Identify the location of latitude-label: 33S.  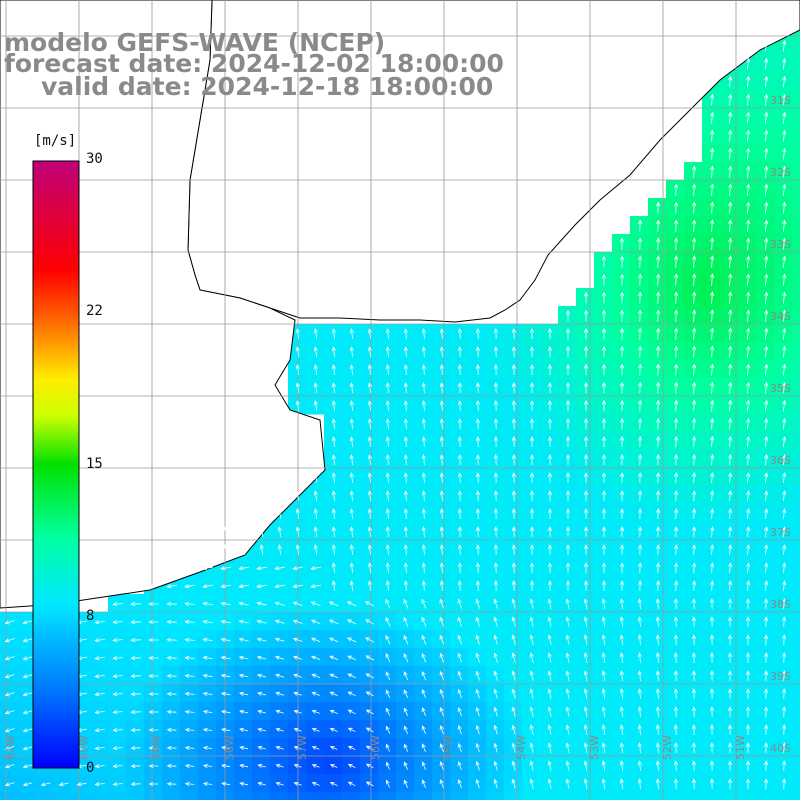
(780, 244).